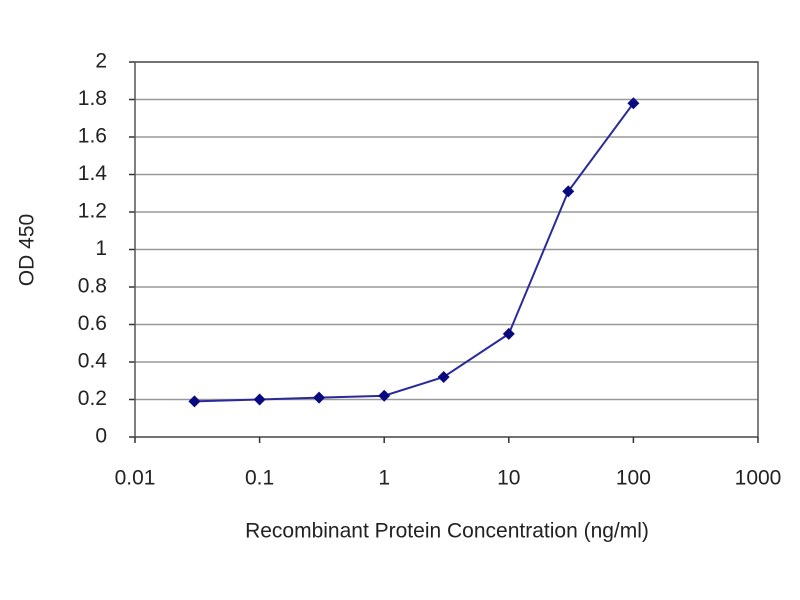  I want to click on x-tick-label: 1000, so click(758, 478).